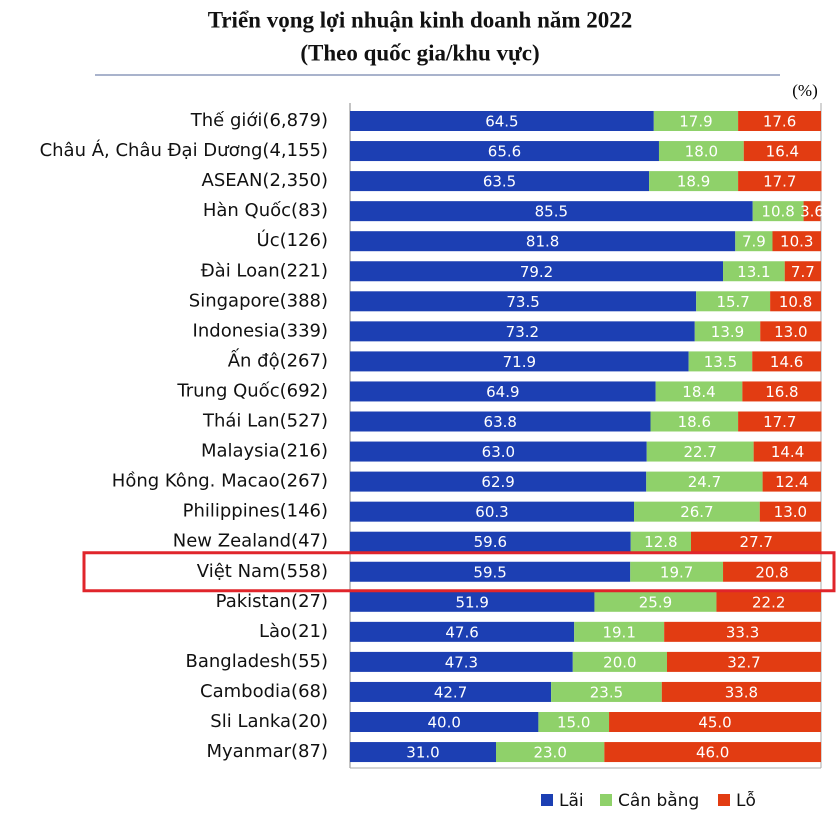 The height and width of the screenshot is (814, 836). I want to click on legend-label: Lãi, so click(571, 801).